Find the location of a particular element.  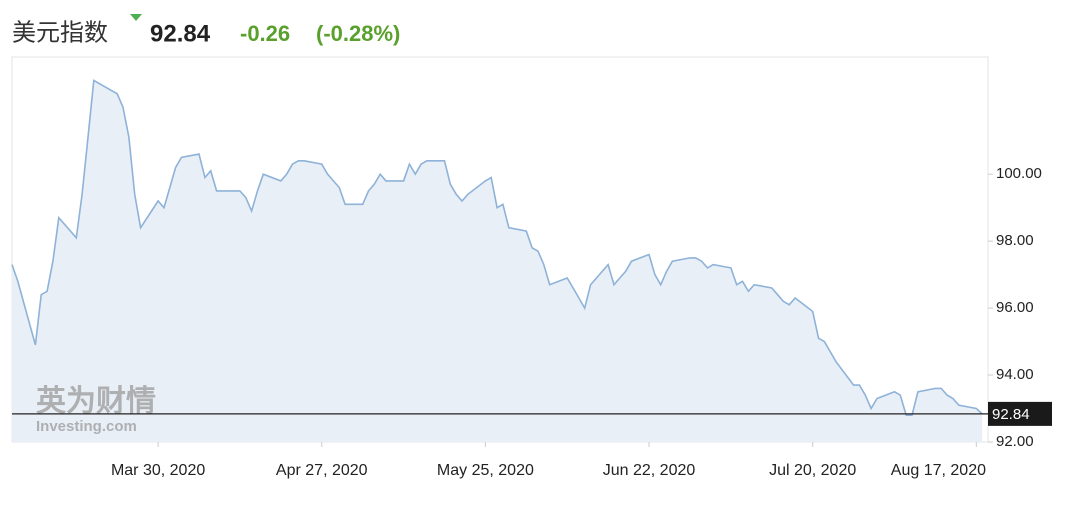

y-tick-label: 100.00 is located at coordinates (1019, 173).